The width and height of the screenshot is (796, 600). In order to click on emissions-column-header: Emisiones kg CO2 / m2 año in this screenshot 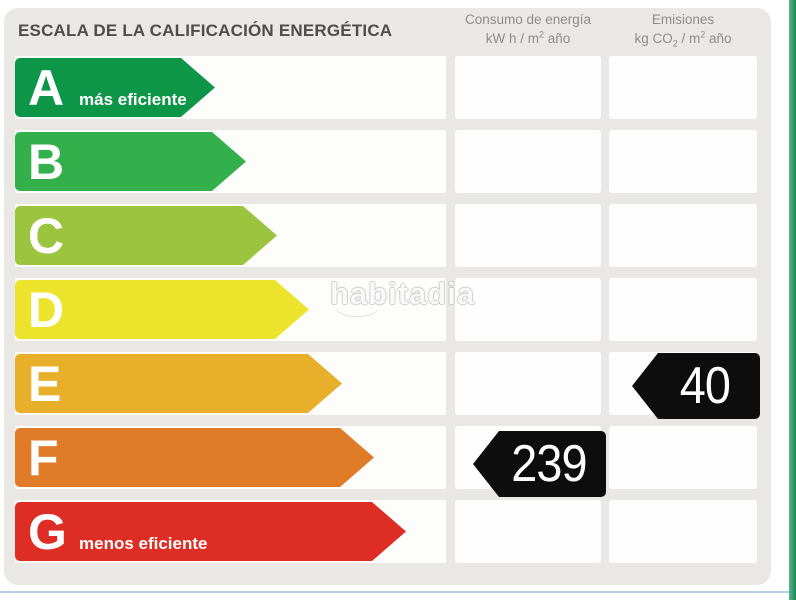, I will do `click(683, 29)`.